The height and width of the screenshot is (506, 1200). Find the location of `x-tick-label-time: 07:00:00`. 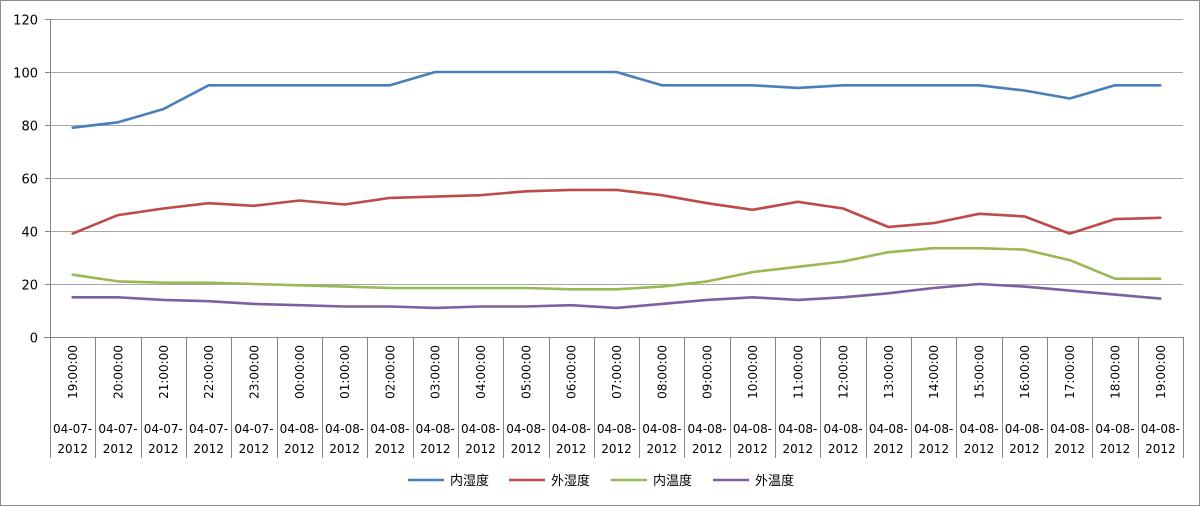

x-tick-label-time: 07:00:00 is located at coordinates (617, 372).